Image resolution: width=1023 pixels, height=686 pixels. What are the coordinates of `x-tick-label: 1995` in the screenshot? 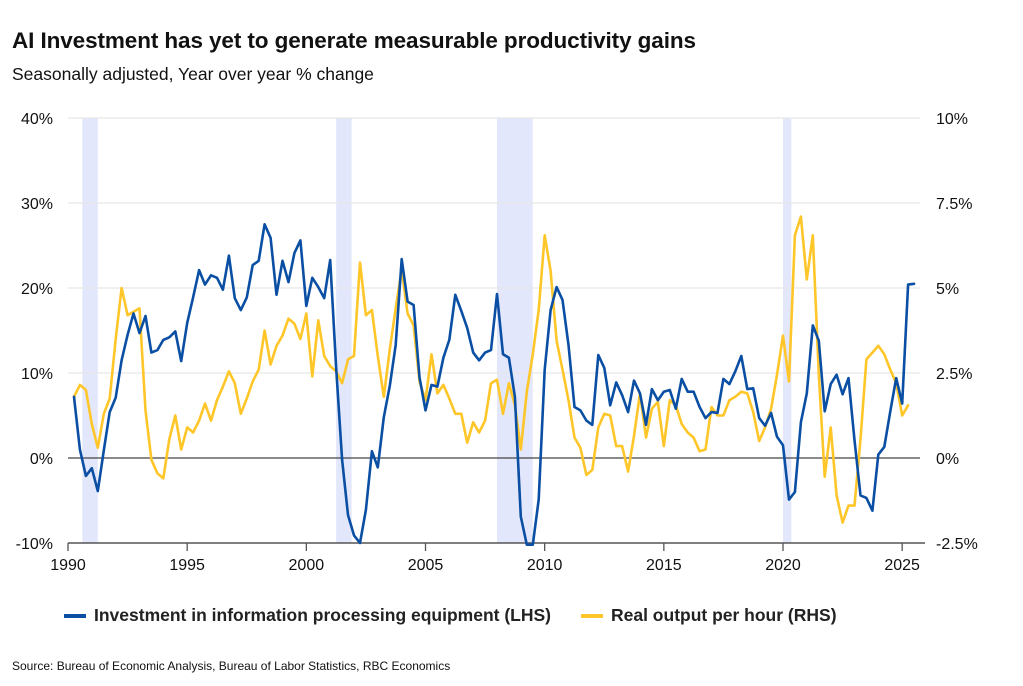 It's located at (187, 565).